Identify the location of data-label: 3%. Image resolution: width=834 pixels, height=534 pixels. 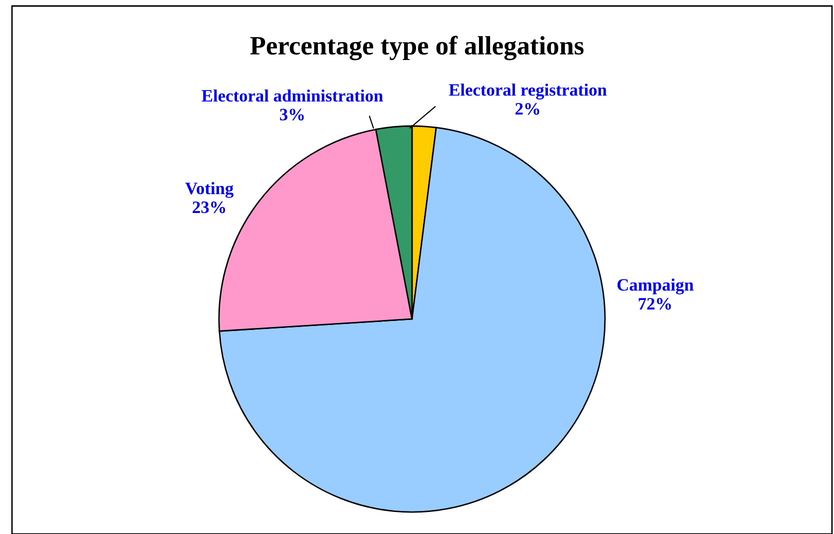
(292, 114).